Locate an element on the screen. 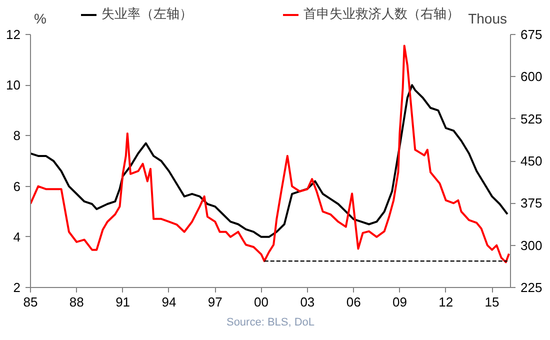  x-tick-label: 97 is located at coordinates (215, 302).